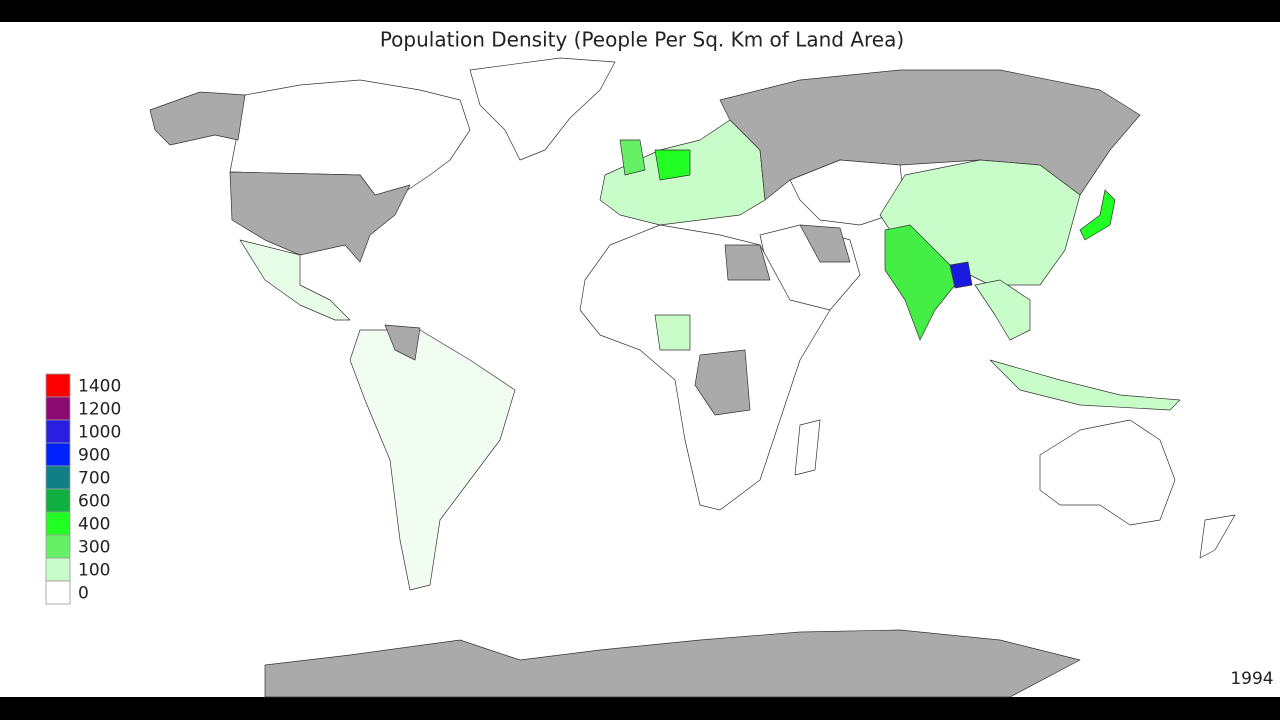  What do you see at coordinates (542, 109) in the screenshot?
I see `greenland` at bounding box center [542, 109].